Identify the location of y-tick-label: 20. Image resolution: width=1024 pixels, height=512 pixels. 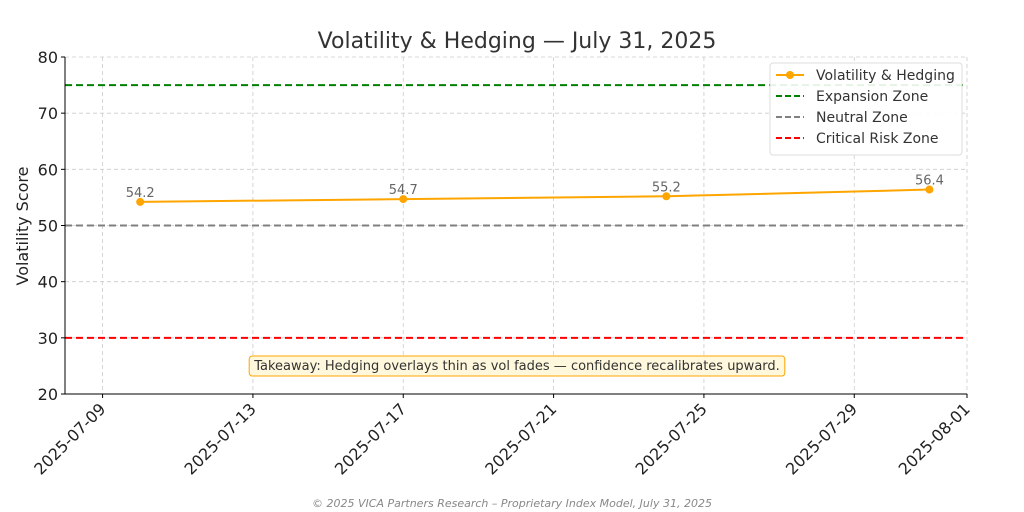
(48, 394).